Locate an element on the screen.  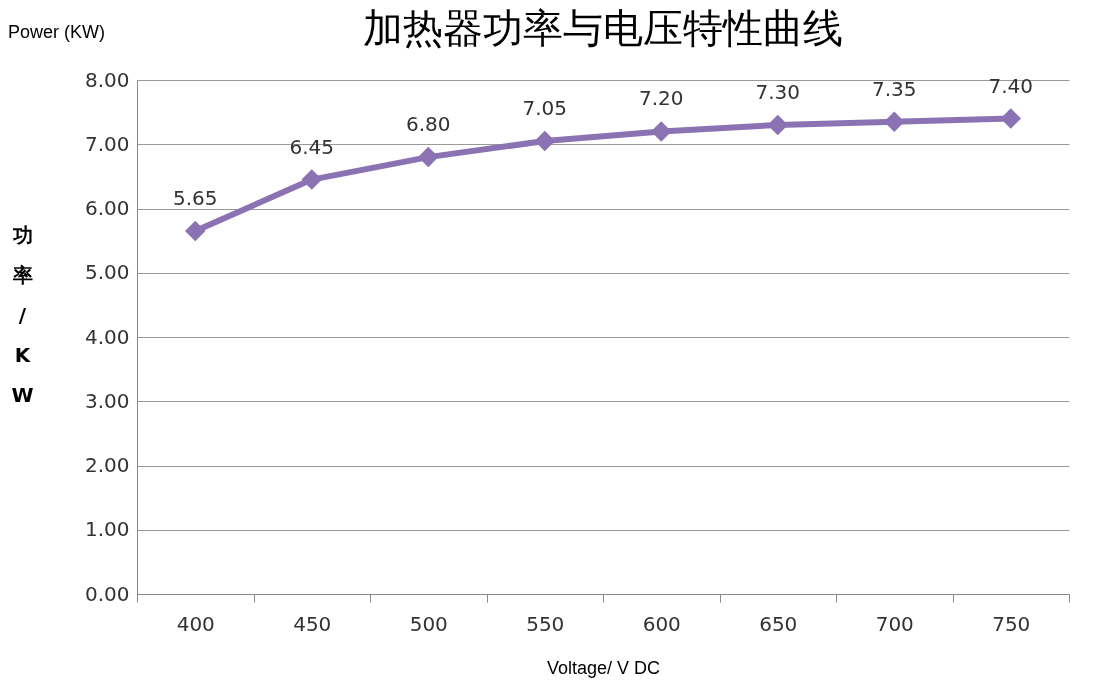
y-tick-label: 4.00 is located at coordinates (107, 336).